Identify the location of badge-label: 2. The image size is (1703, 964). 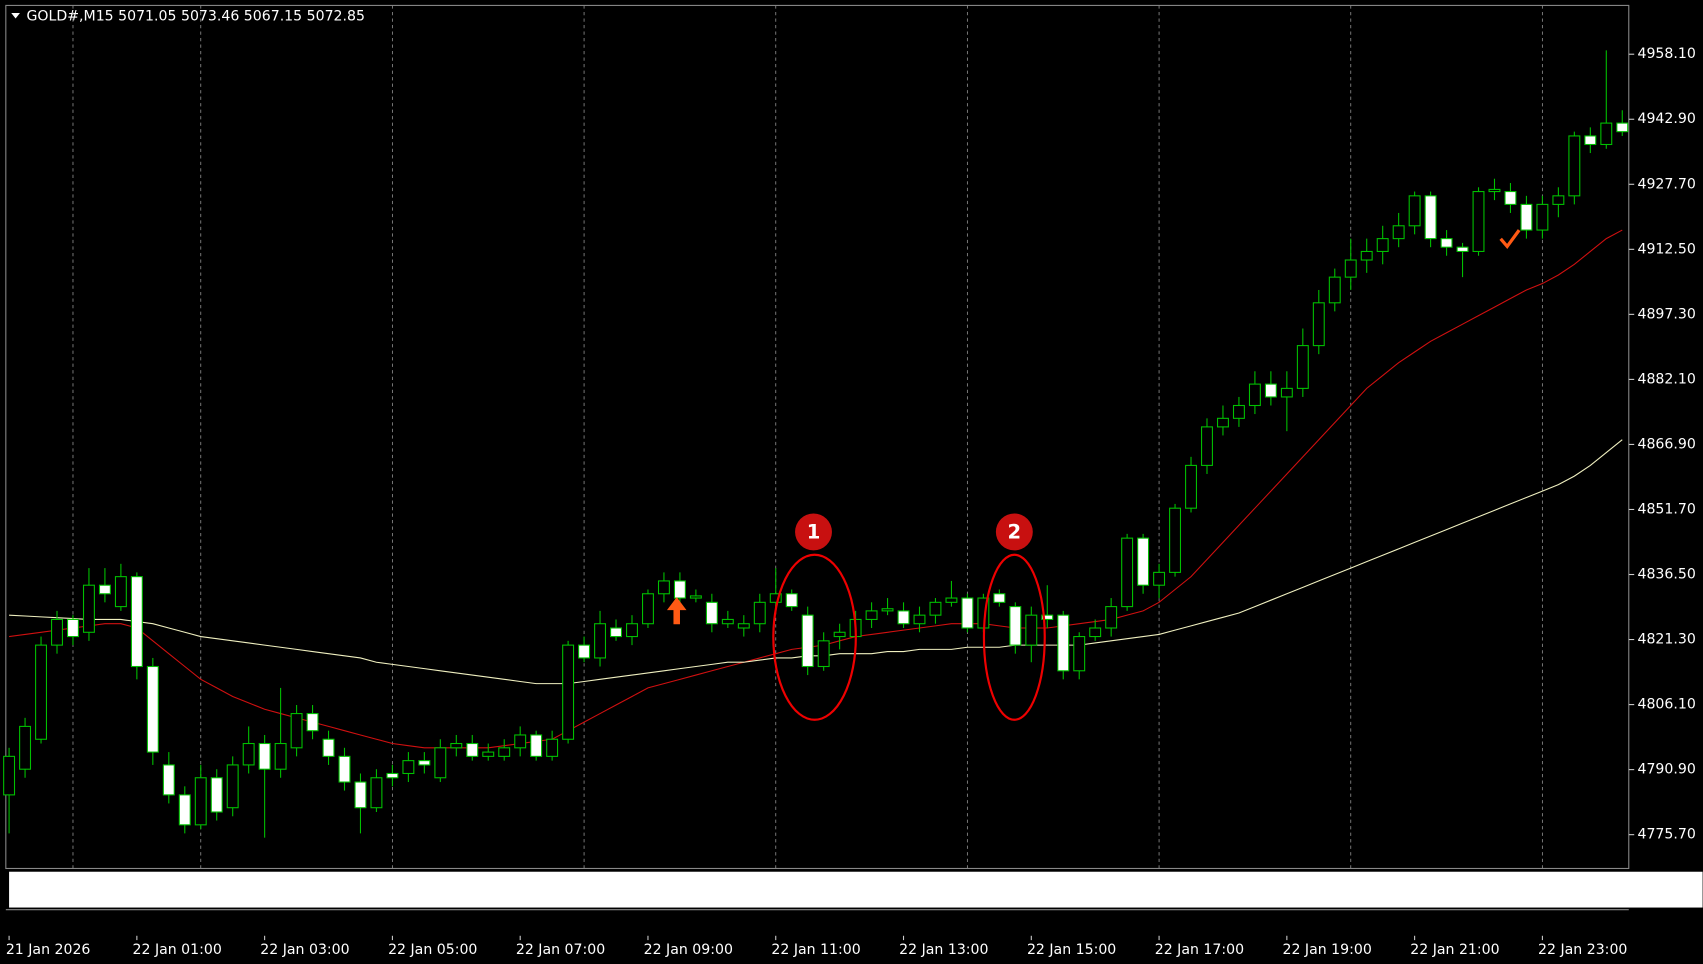
(1015, 532).